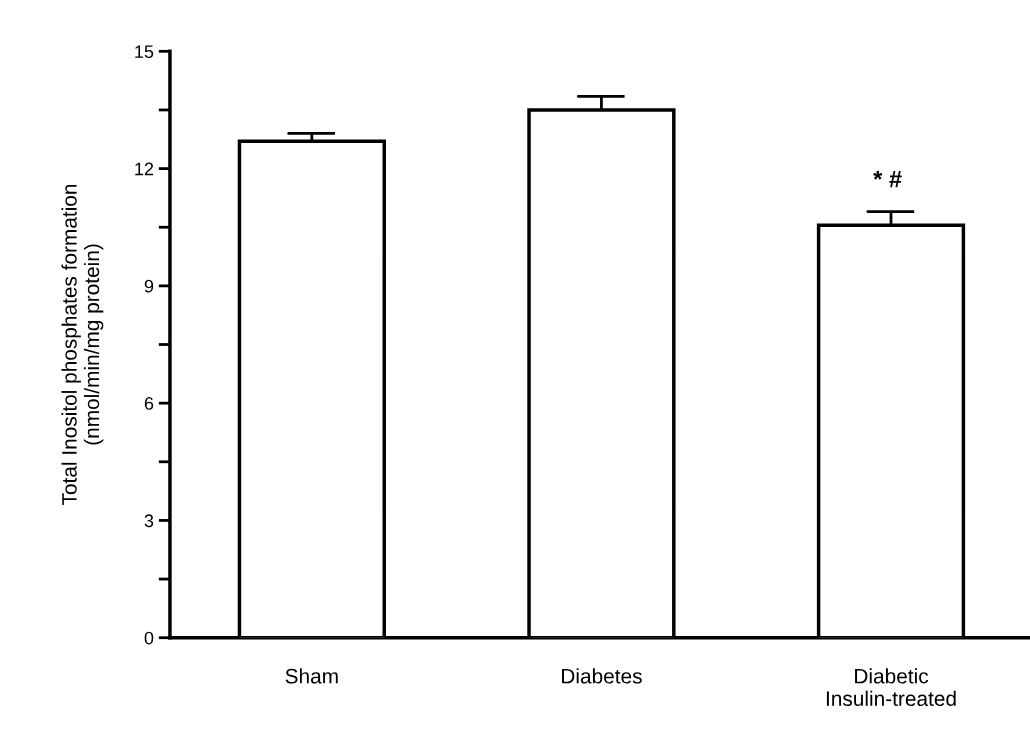 The width and height of the screenshot is (1030, 733). Describe the element at coordinates (82, 344) in the screenshot. I see `y-axis-title: Total Inositol phosphates formation (nmol/min/mg protein)` at that location.